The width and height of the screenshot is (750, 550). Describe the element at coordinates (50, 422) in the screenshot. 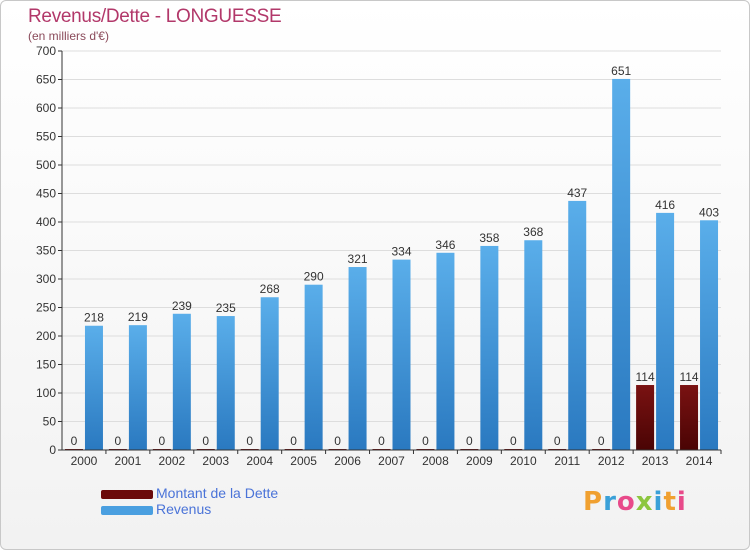

I see `y-tick-label: 50` at that location.